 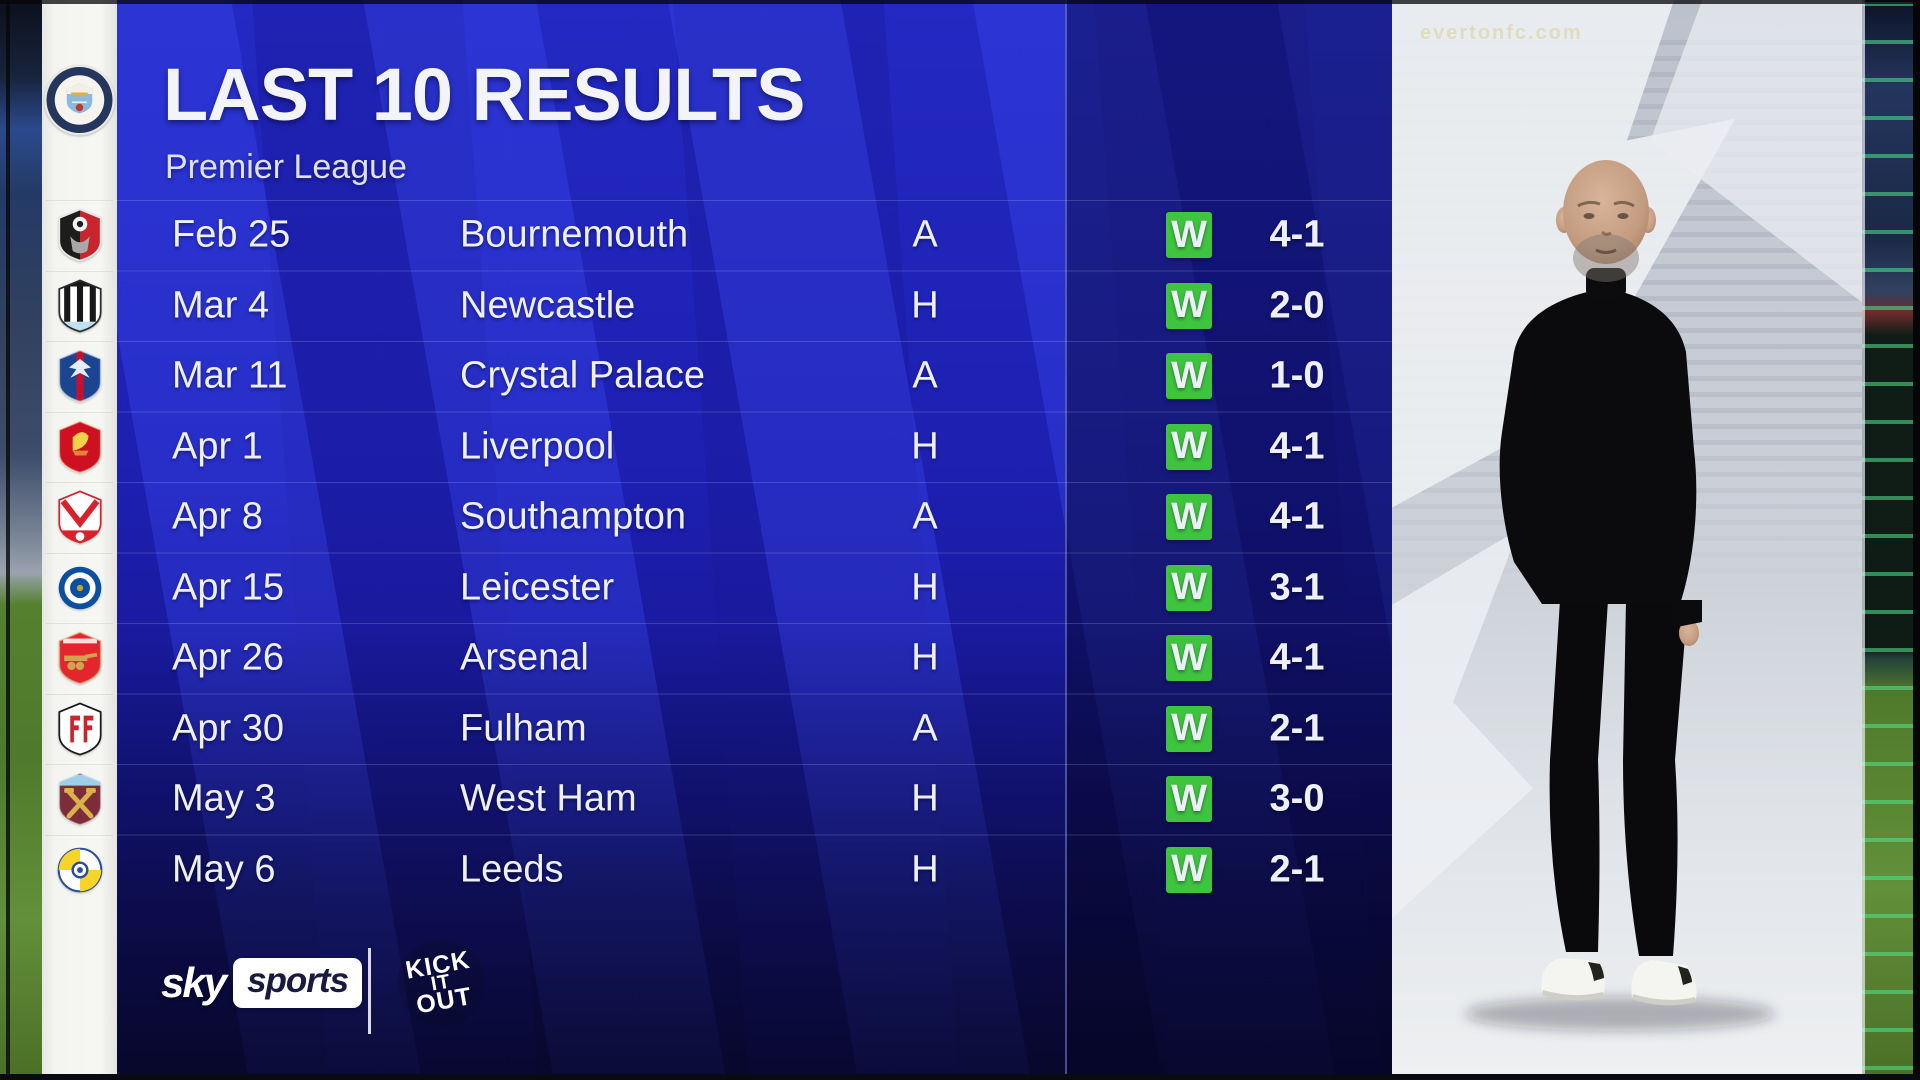 I want to click on match-date: Mar 11, so click(x=230, y=375).